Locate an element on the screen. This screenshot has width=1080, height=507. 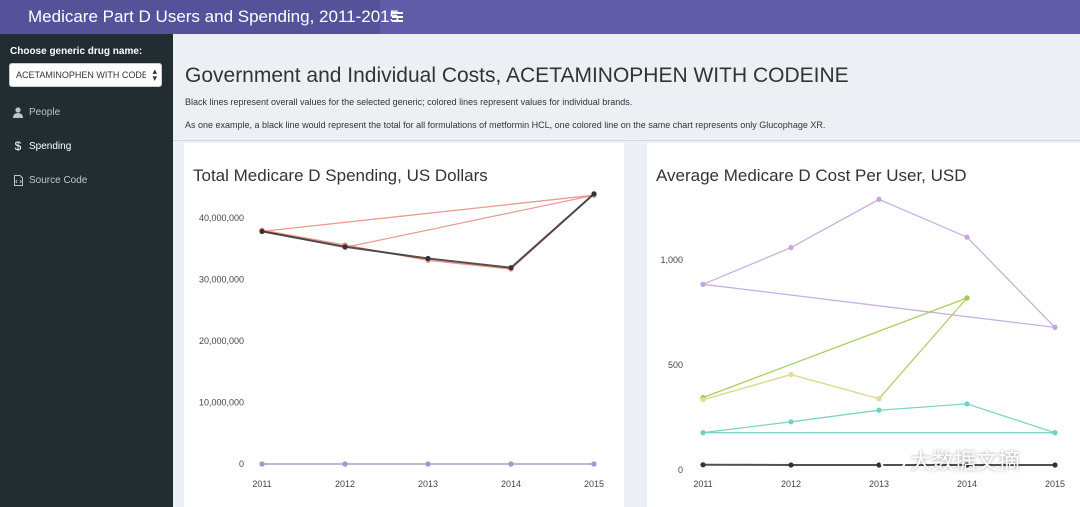
divider is located at coordinates (626, 140).